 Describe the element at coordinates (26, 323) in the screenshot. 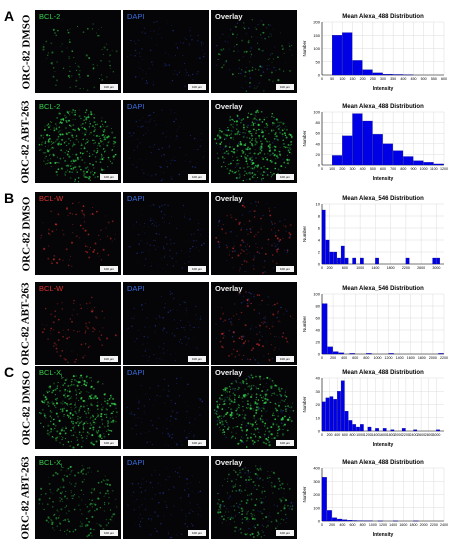

I see `row-label-text: ORC-82 ABT-263` at that location.